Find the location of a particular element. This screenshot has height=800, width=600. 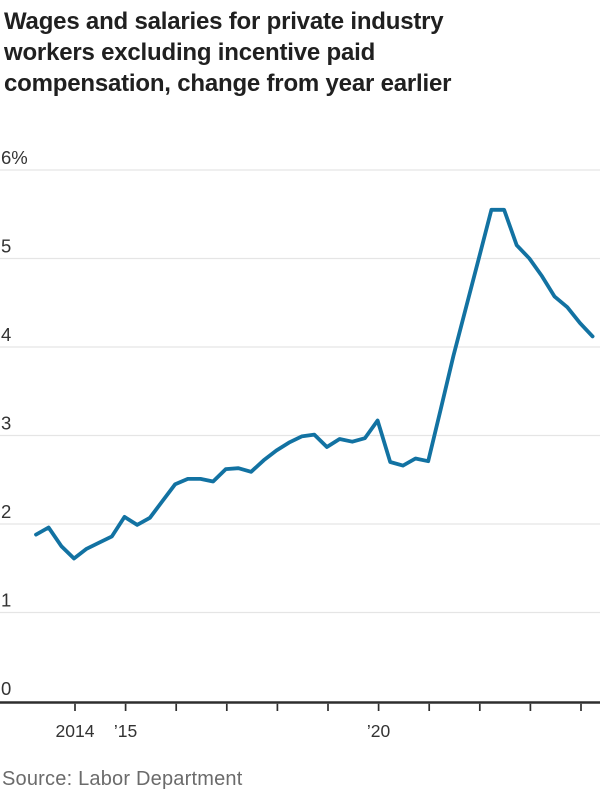

y-tick-label: 3 is located at coordinates (6, 423).